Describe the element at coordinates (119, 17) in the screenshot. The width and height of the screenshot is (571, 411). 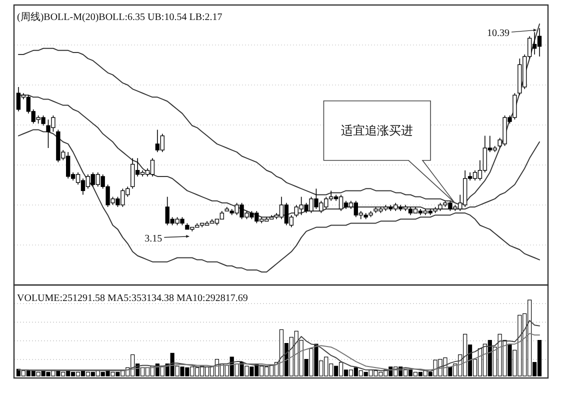
I see `chart-title: (周线)BOLL-M(20)BOLL:6.35 UB:10.54 LB:2.17` at that location.